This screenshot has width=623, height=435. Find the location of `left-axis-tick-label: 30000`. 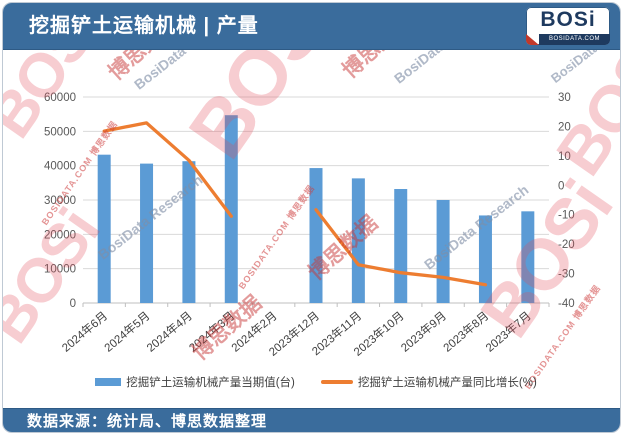

left-axis-tick-label: 30000 is located at coordinates (60, 201).